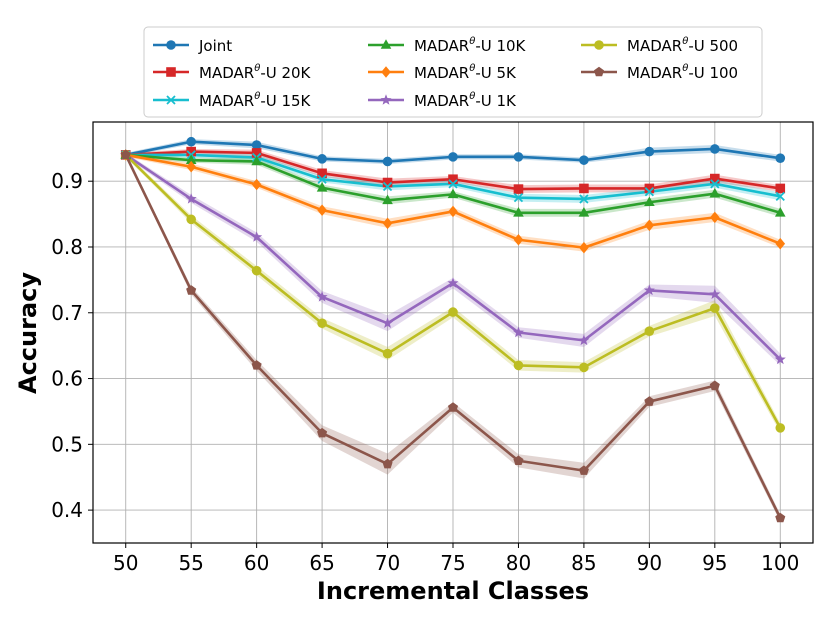  I want to click on legend-label-madar-u-10k: MADARθ-U 10K, so click(470, 45).